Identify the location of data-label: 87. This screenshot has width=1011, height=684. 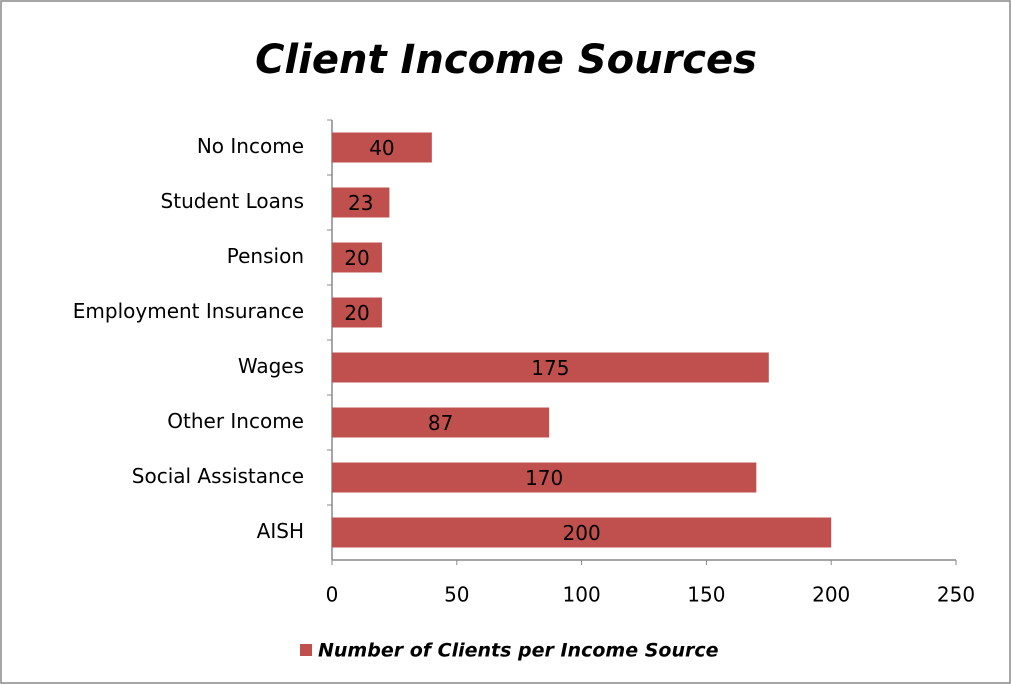
(440, 423).